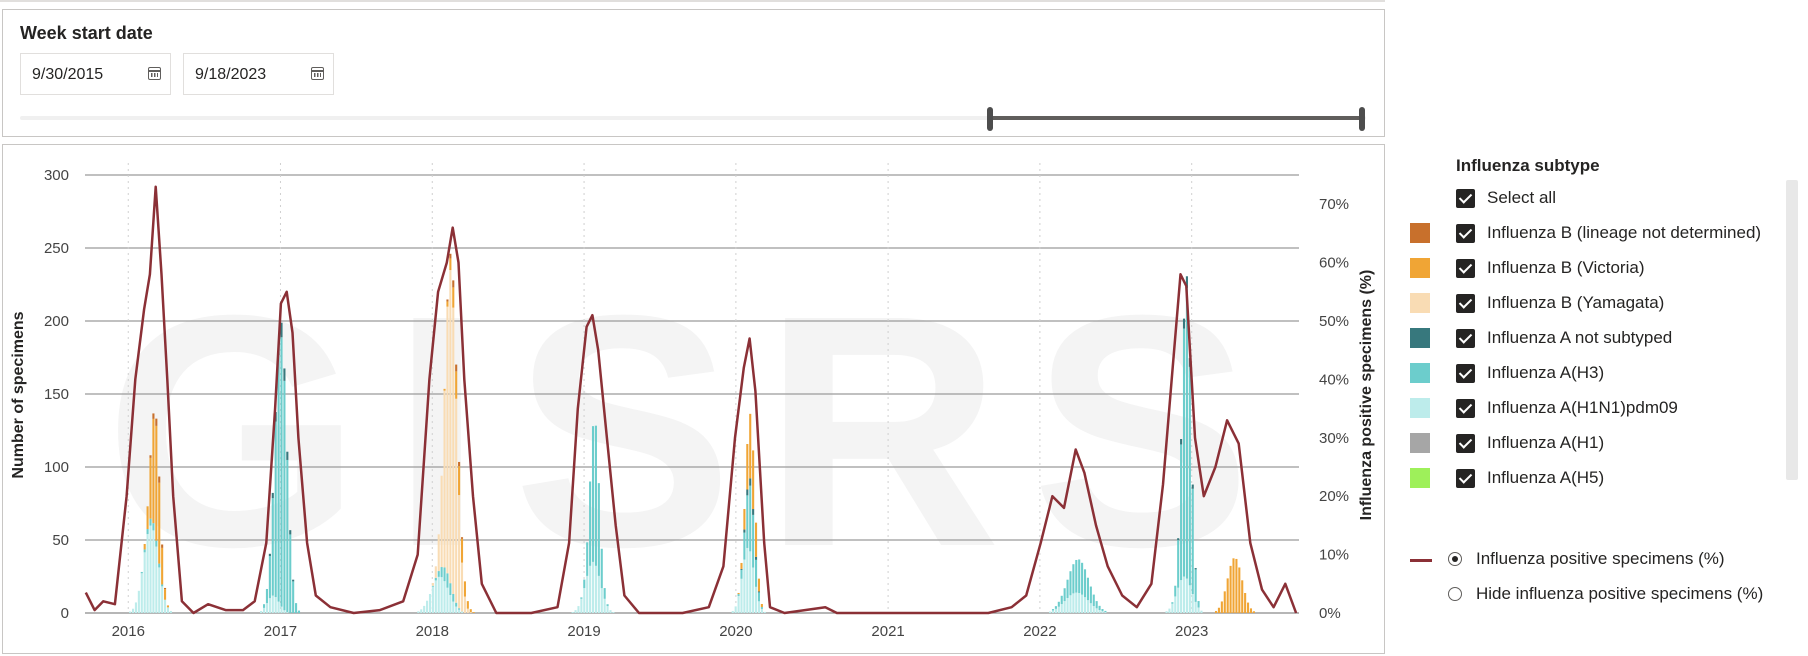 The image size is (1808, 656). What do you see at coordinates (693, 118) in the screenshot?
I see `date-range-slider-track` at bounding box center [693, 118].